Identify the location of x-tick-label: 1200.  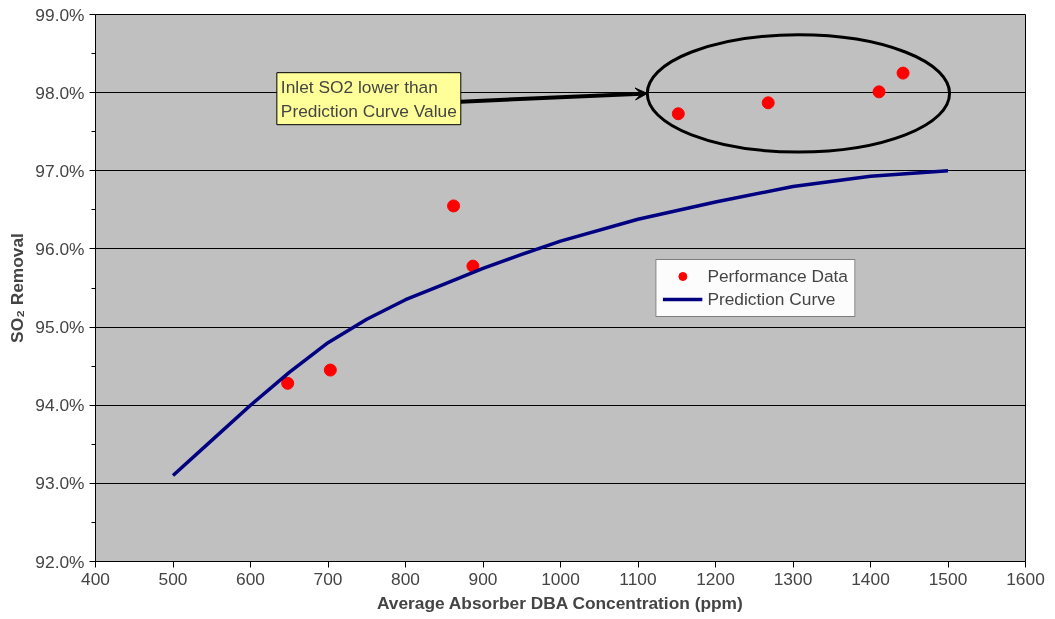
(715, 578).